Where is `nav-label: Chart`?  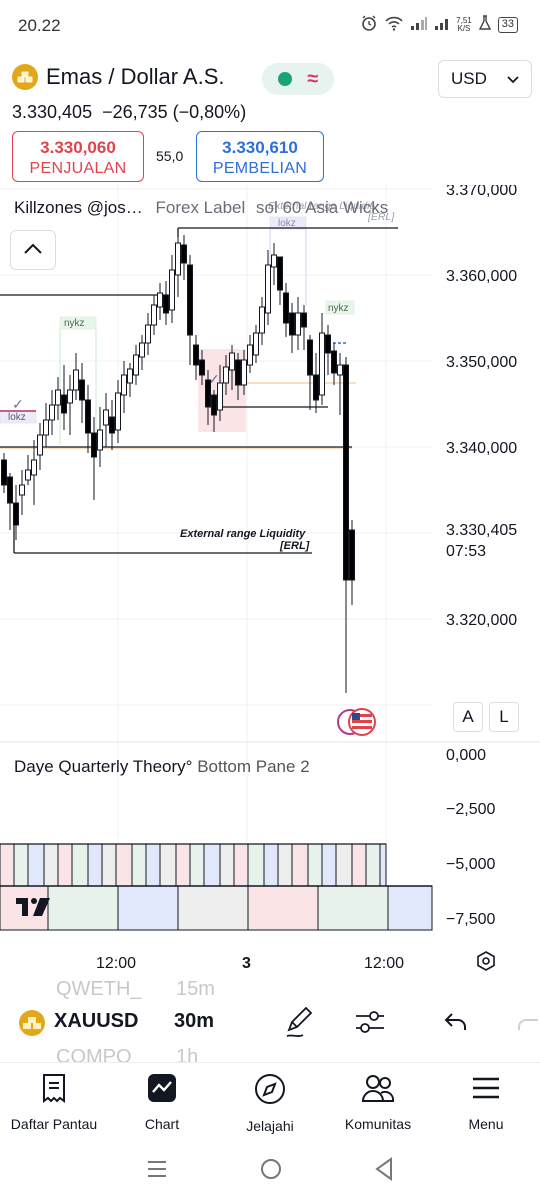 nav-label: Chart is located at coordinates (162, 1124).